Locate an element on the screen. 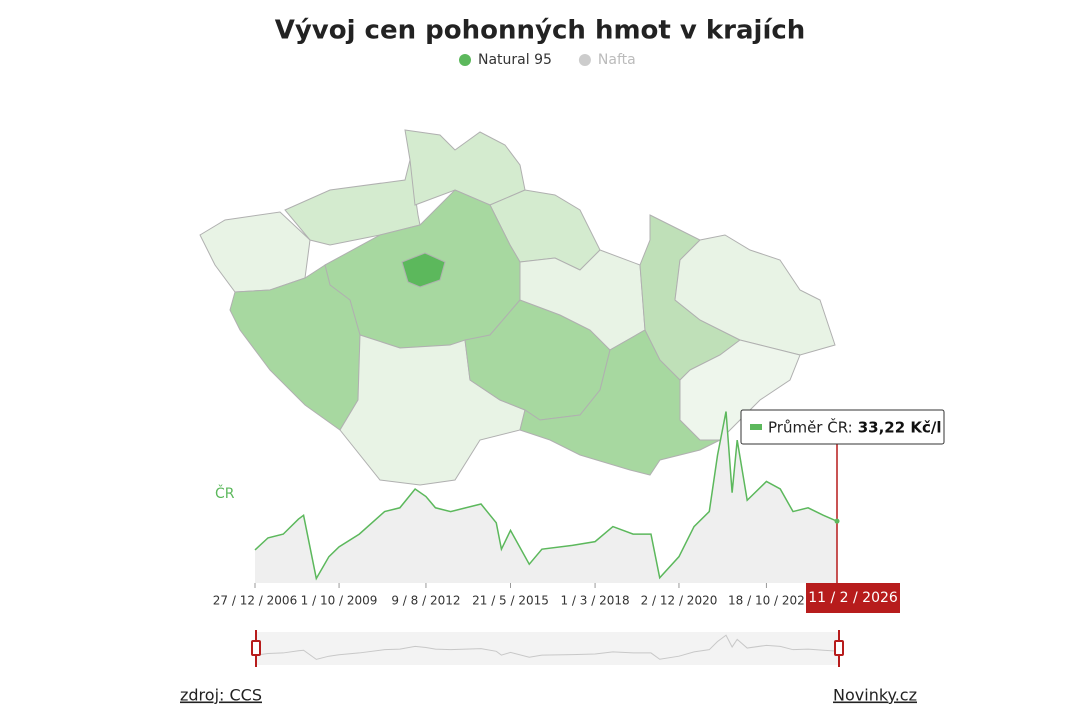 The height and width of the screenshot is (720, 1080). tooltip-box is located at coordinates (842, 427).